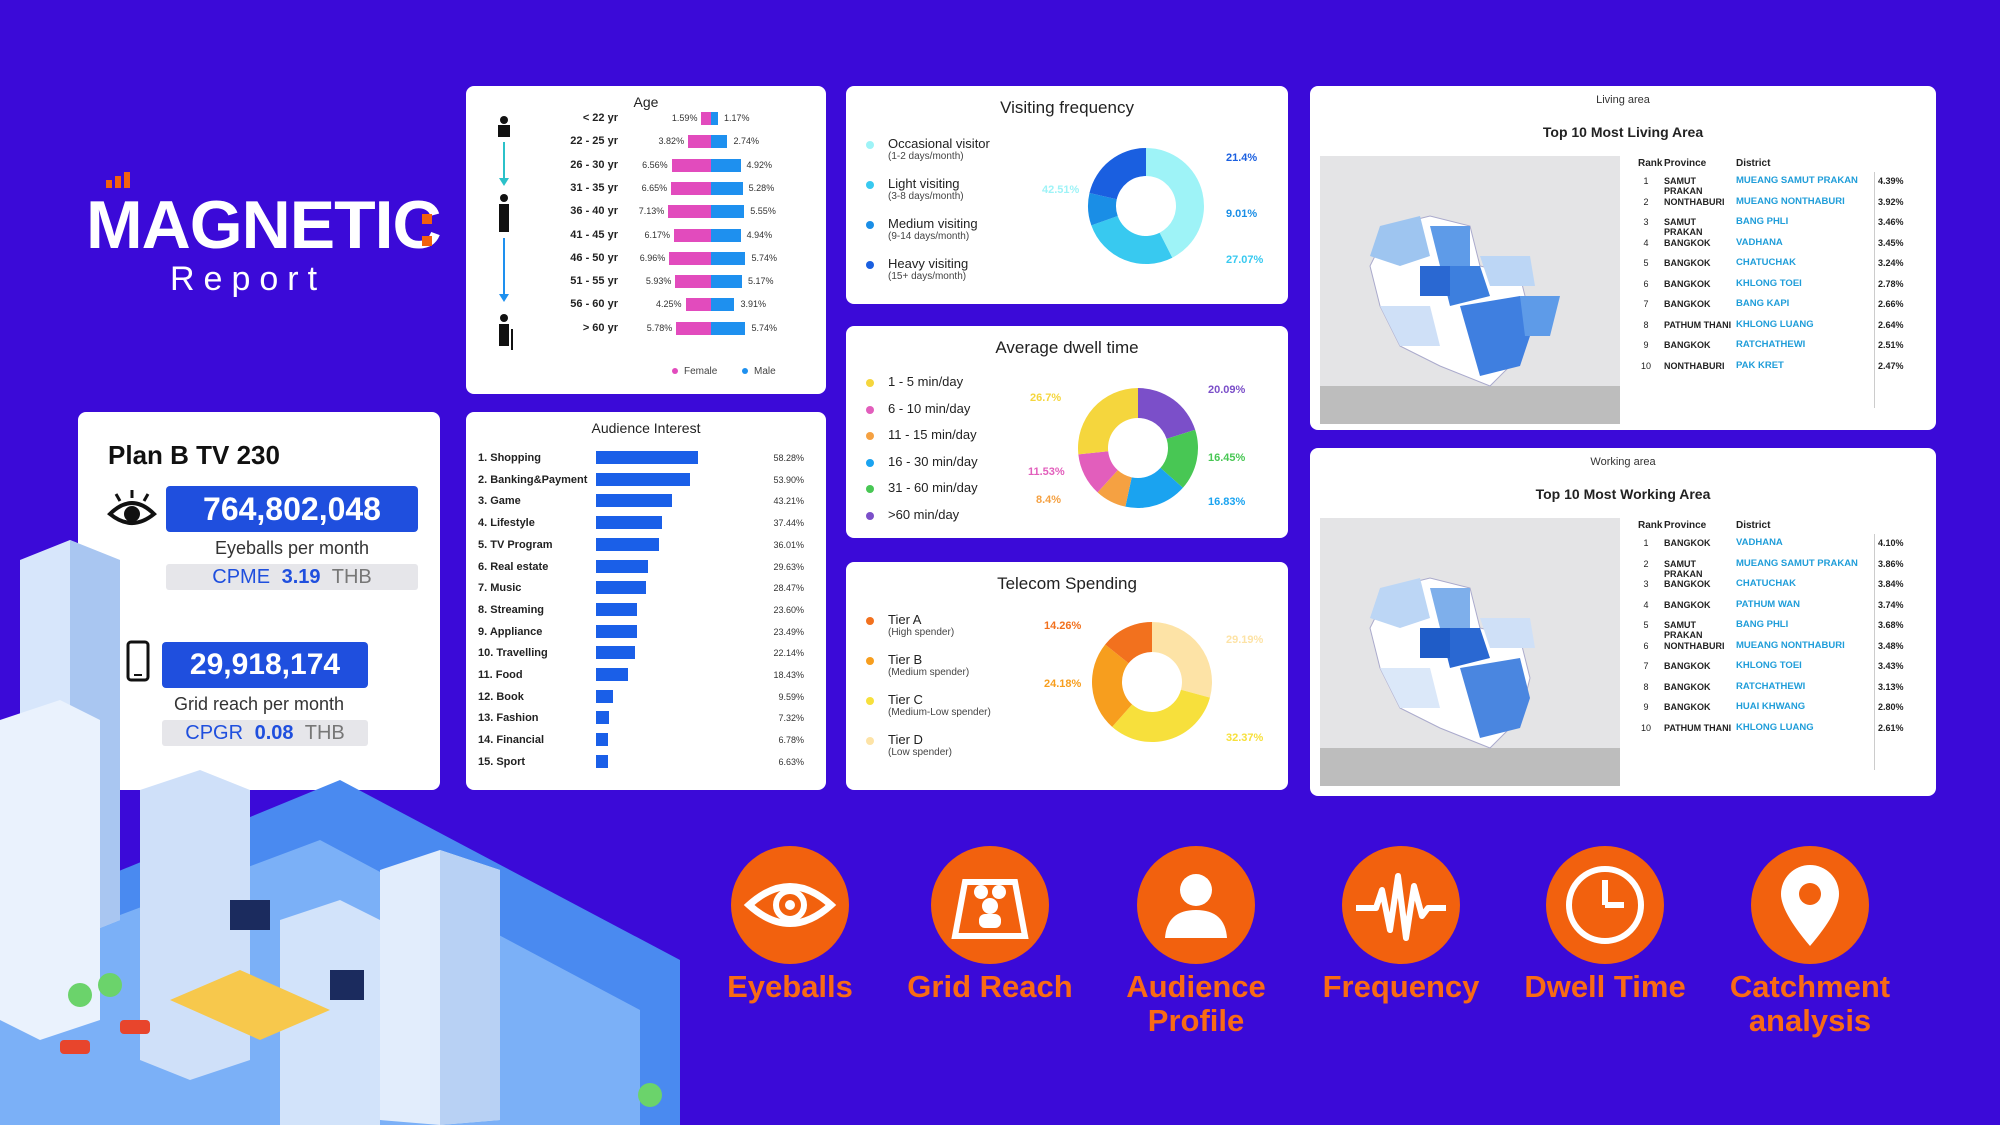 The image size is (2000, 1125). I want to click on interest-label: 4. Lifestyle, so click(506, 523).